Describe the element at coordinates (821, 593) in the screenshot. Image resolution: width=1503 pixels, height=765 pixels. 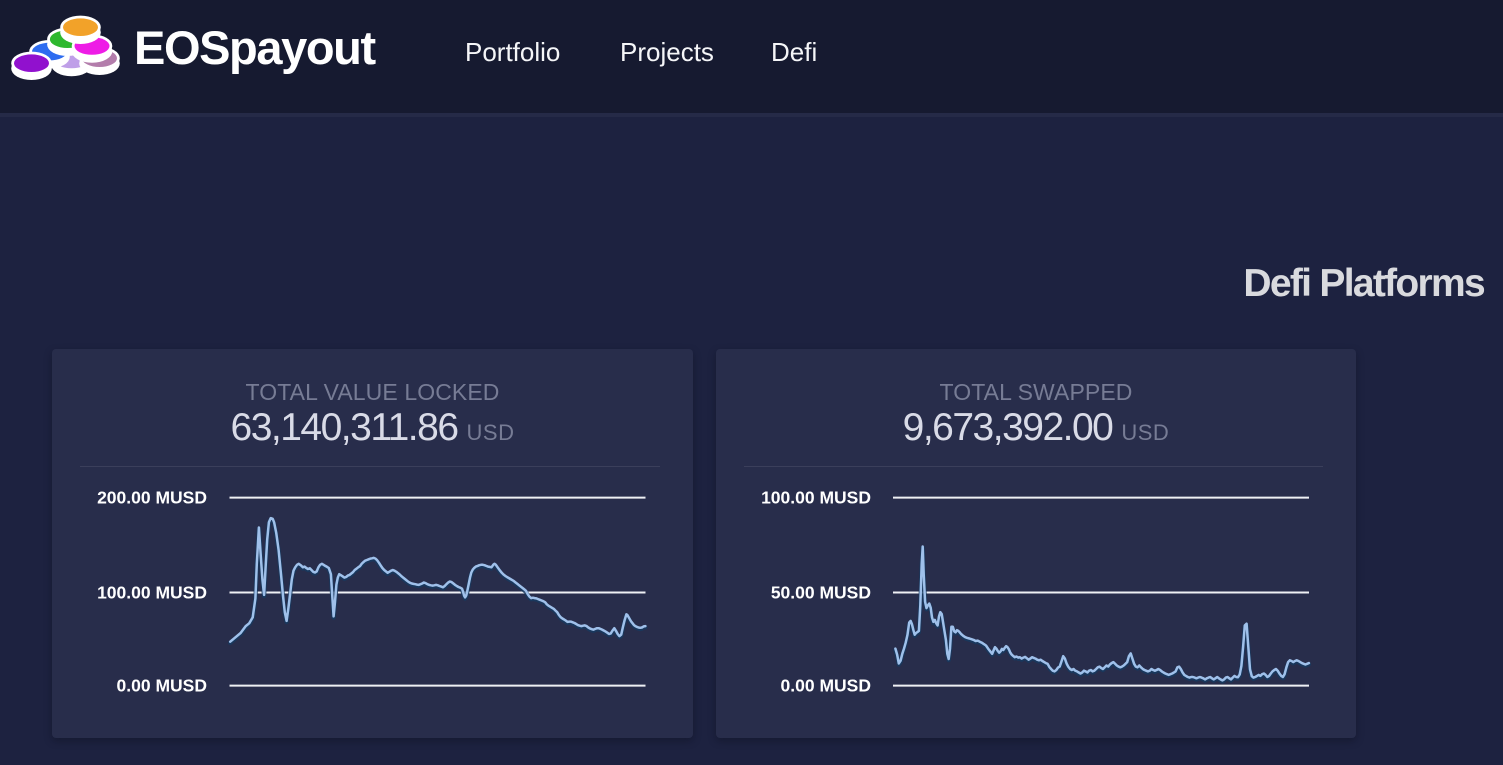
I see `svg-text: 50.00 MUSD` at that location.